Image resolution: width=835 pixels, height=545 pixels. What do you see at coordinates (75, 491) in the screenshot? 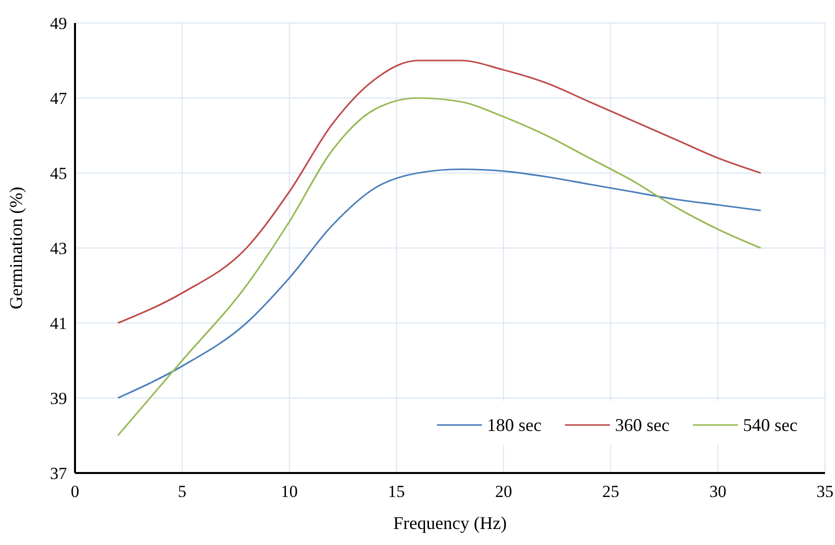
I see `x-tick-label: 0` at bounding box center [75, 491].